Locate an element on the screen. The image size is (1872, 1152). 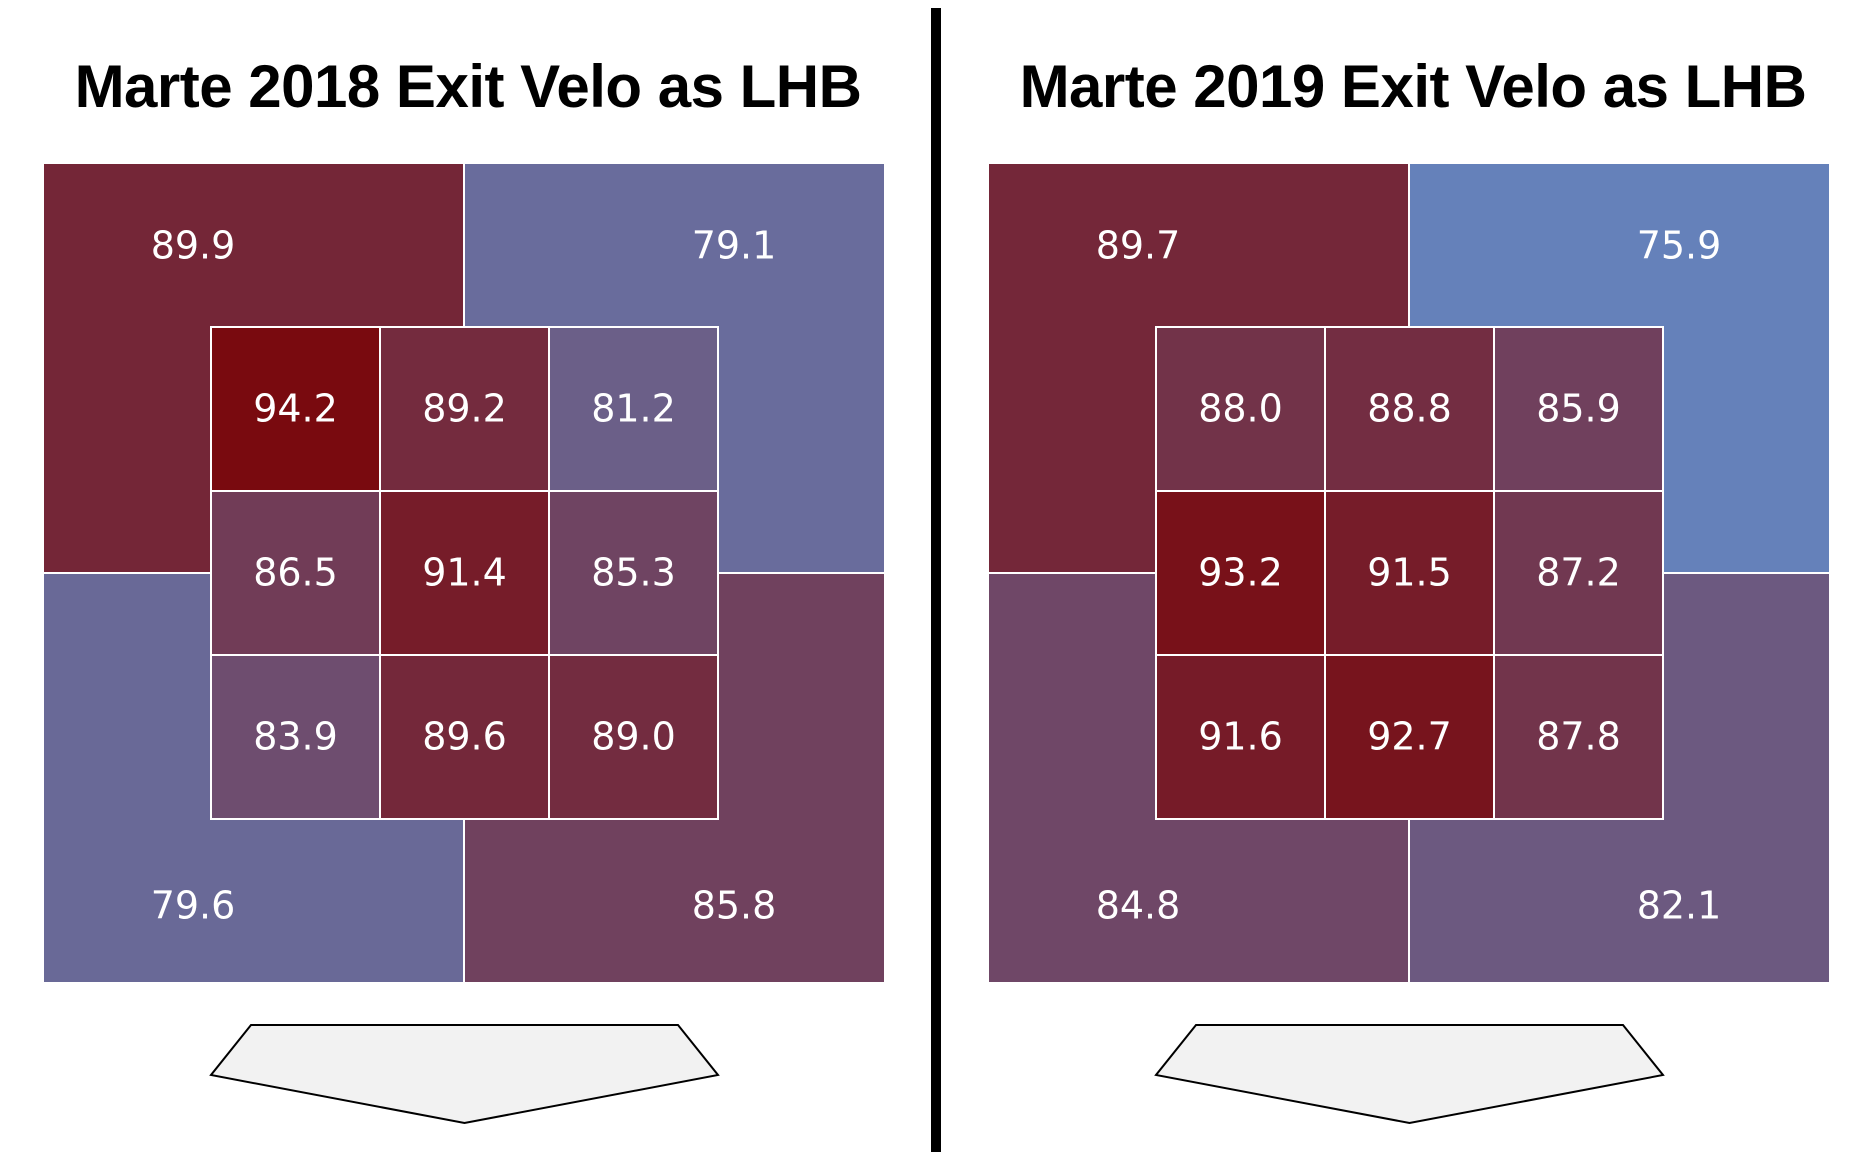
zone-cell-value: 83.9 is located at coordinates (295, 737).